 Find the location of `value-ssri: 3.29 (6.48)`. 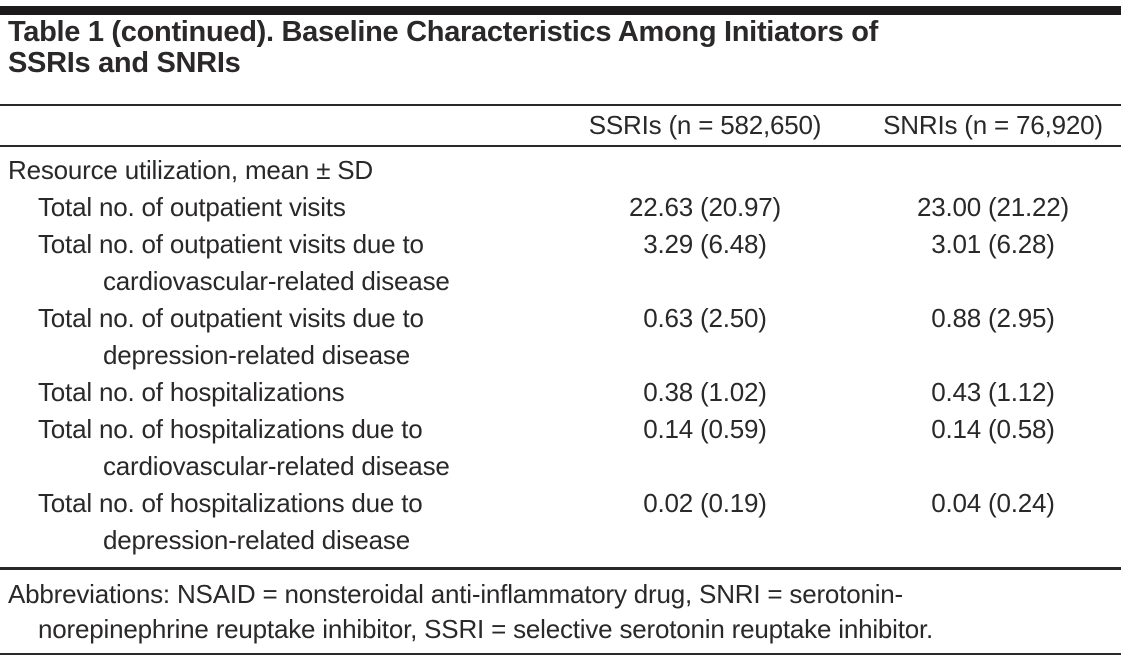

value-ssri: 3.29 (6.48) is located at coordinates (705, 244).